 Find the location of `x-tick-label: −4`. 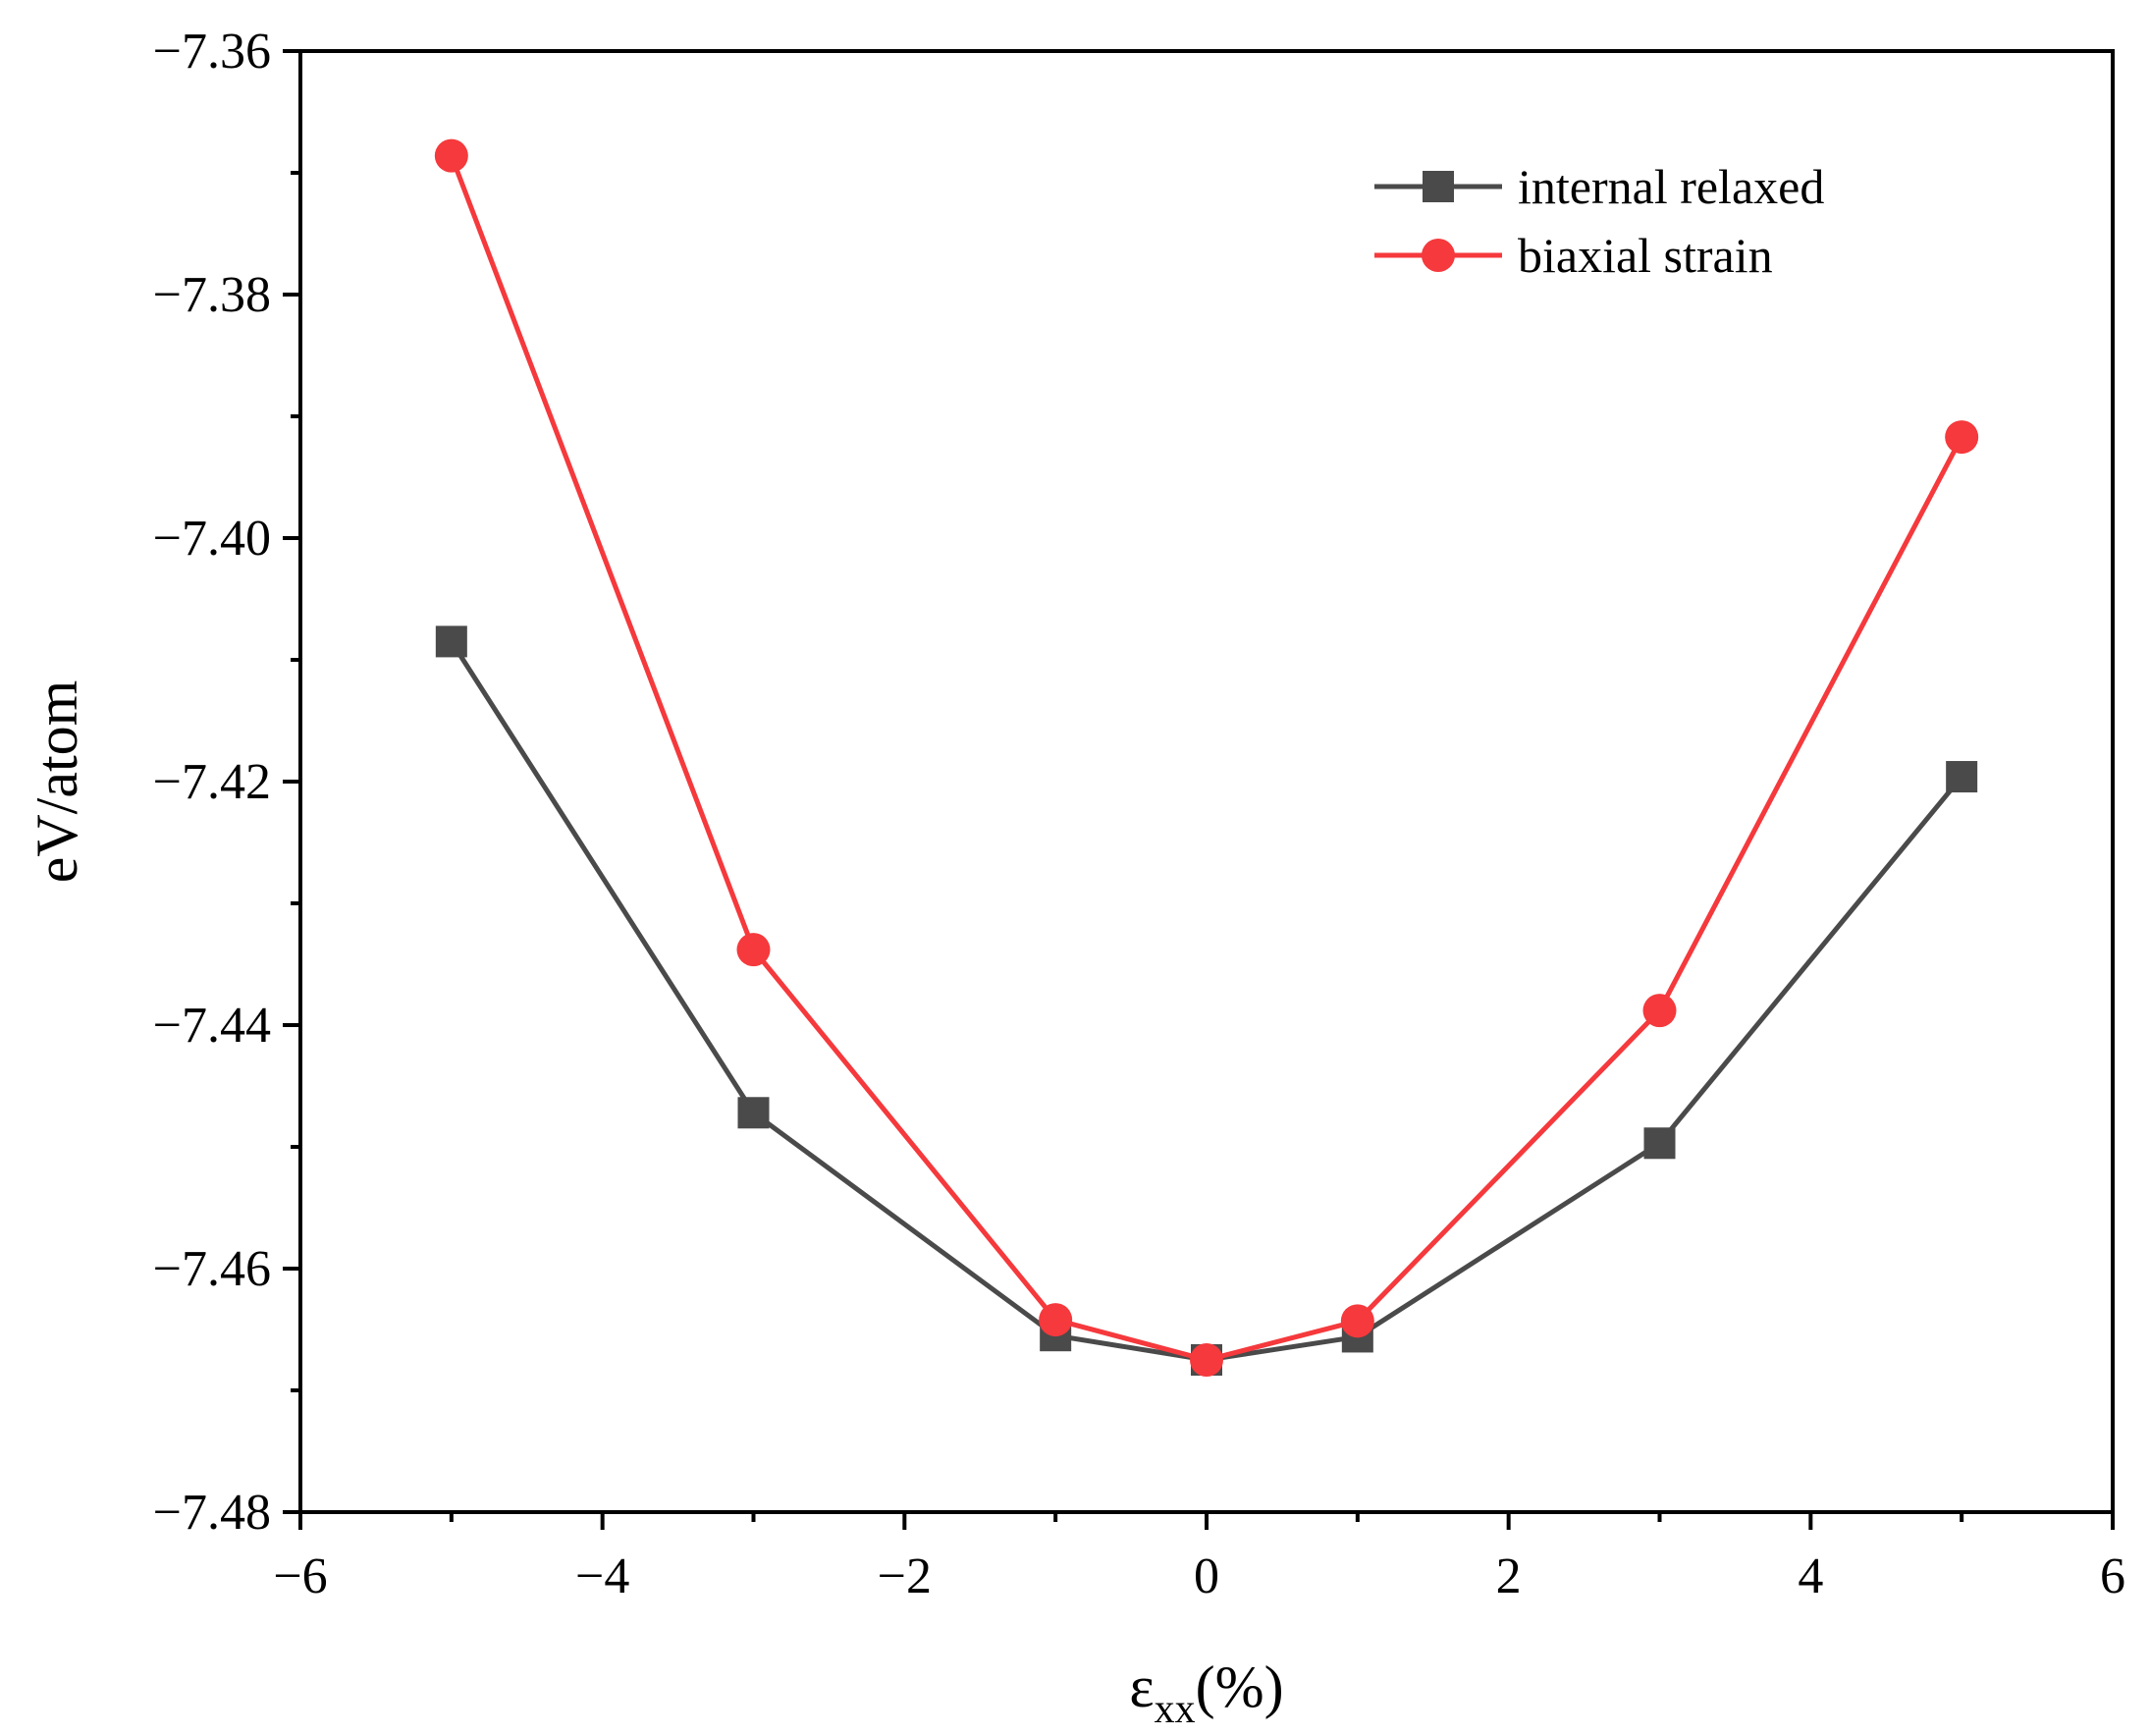

x-tick-label: −4 is located at coordinates (602, 1576).